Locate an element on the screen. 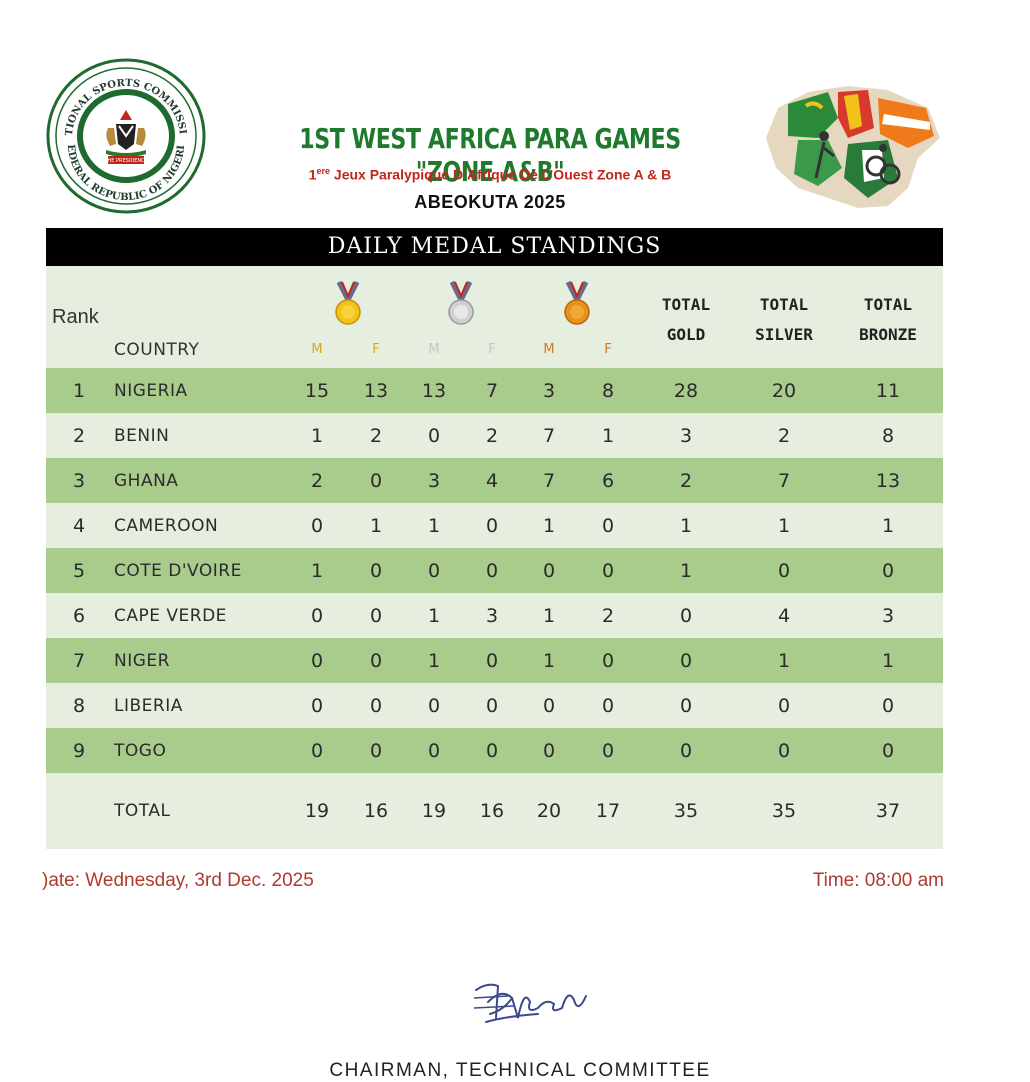 The height and width of the screenshot is (1082, 1030). rank-header: Rank is located at coordinates (75, 317).